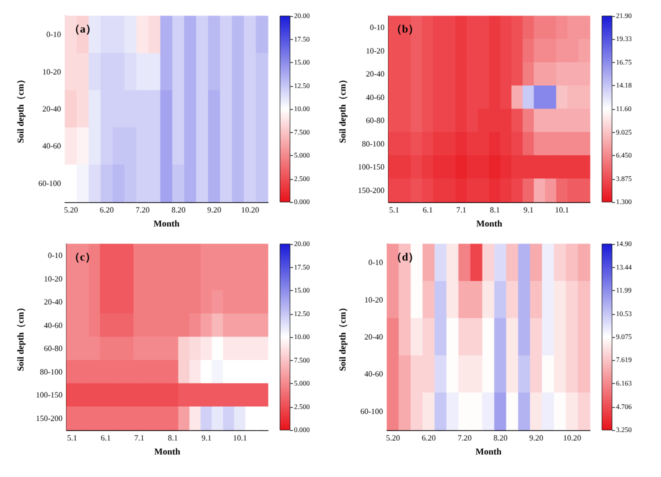 The height and width of the screenshot is (477, 661). What do you see at coordinates (405, 30) in the screenshot?
I see `text: （b）` at bounding box center [405, 30].